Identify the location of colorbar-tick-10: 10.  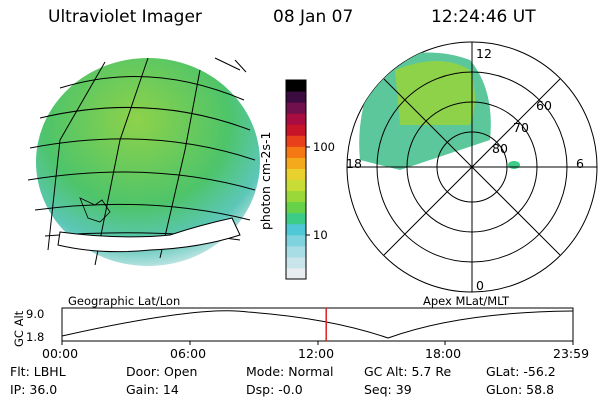
(320, 235).